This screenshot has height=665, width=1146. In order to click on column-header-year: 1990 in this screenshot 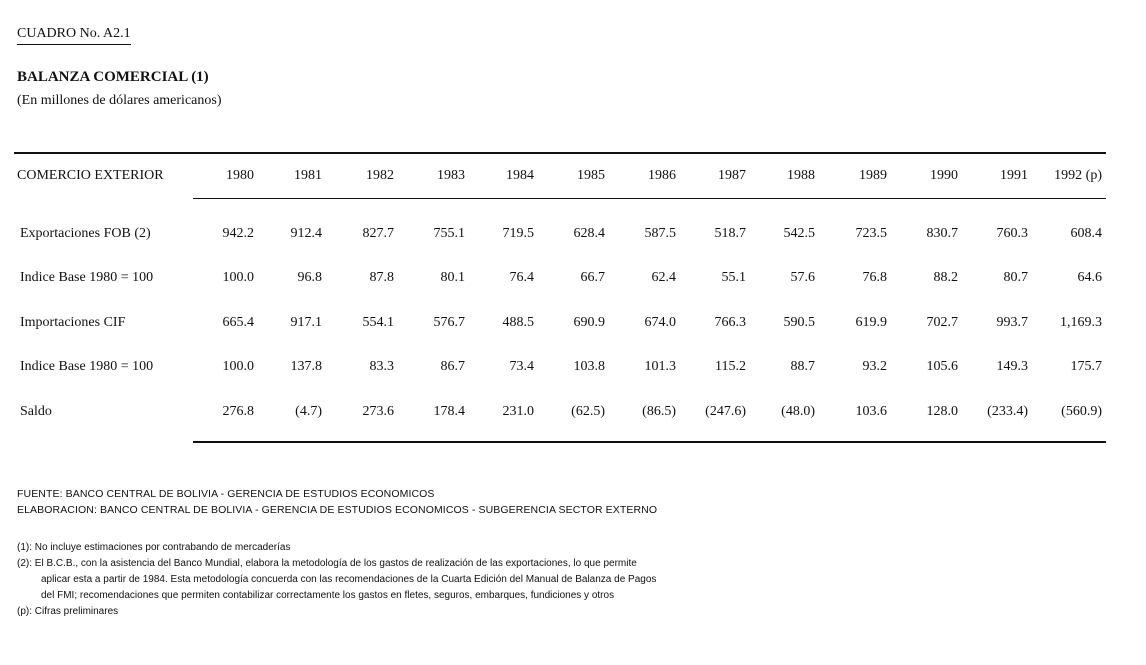, I will do `click(944, 175)`.